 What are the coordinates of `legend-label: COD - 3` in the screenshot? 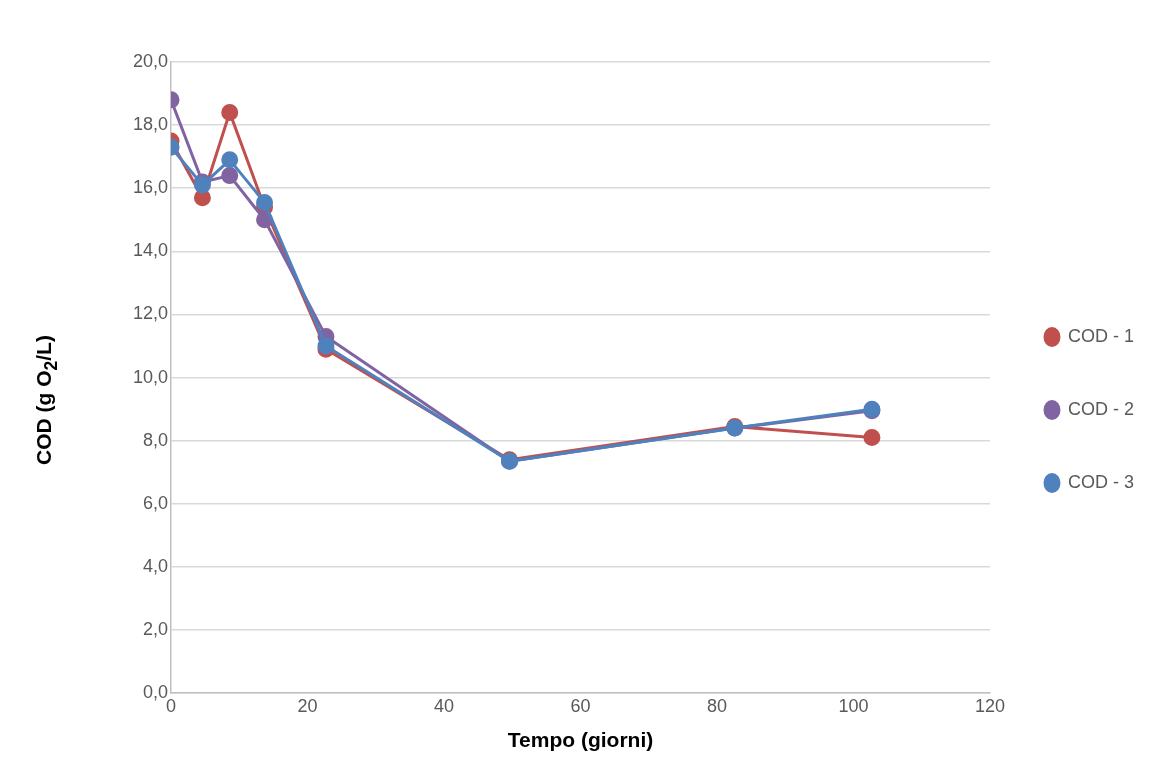 It's located at (1101, 481).